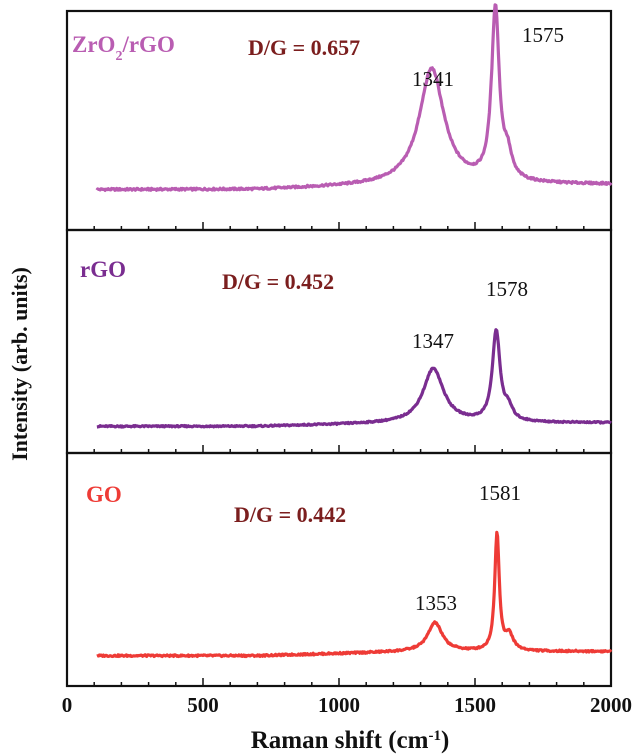 The image size is (643, 754). What do you see at coordinates (339, 705) in the screenshot?
I see `x-tick-label: 1000` at bounding box center [339, 705].